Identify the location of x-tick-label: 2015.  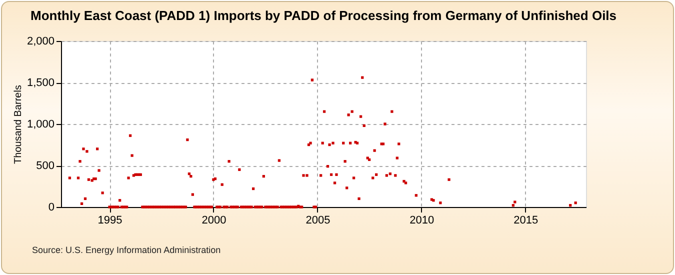
(526, 220).